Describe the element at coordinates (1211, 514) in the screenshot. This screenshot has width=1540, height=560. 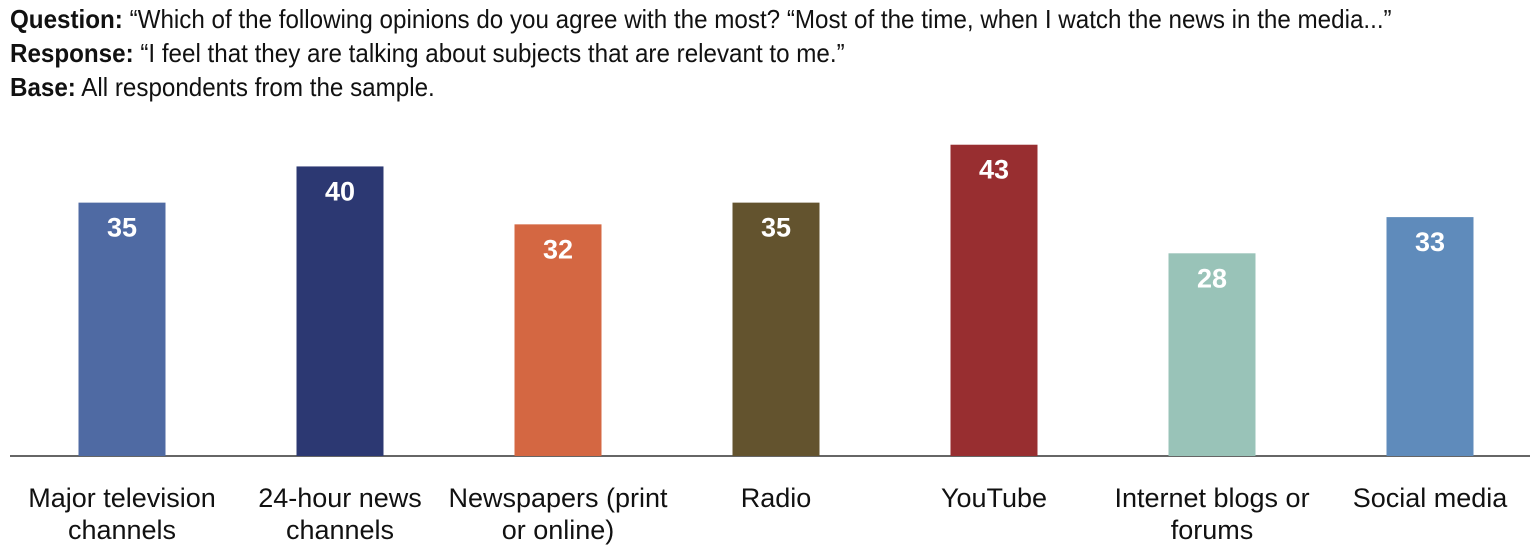
I see `category-label: Internet blogs or forums` at that location.